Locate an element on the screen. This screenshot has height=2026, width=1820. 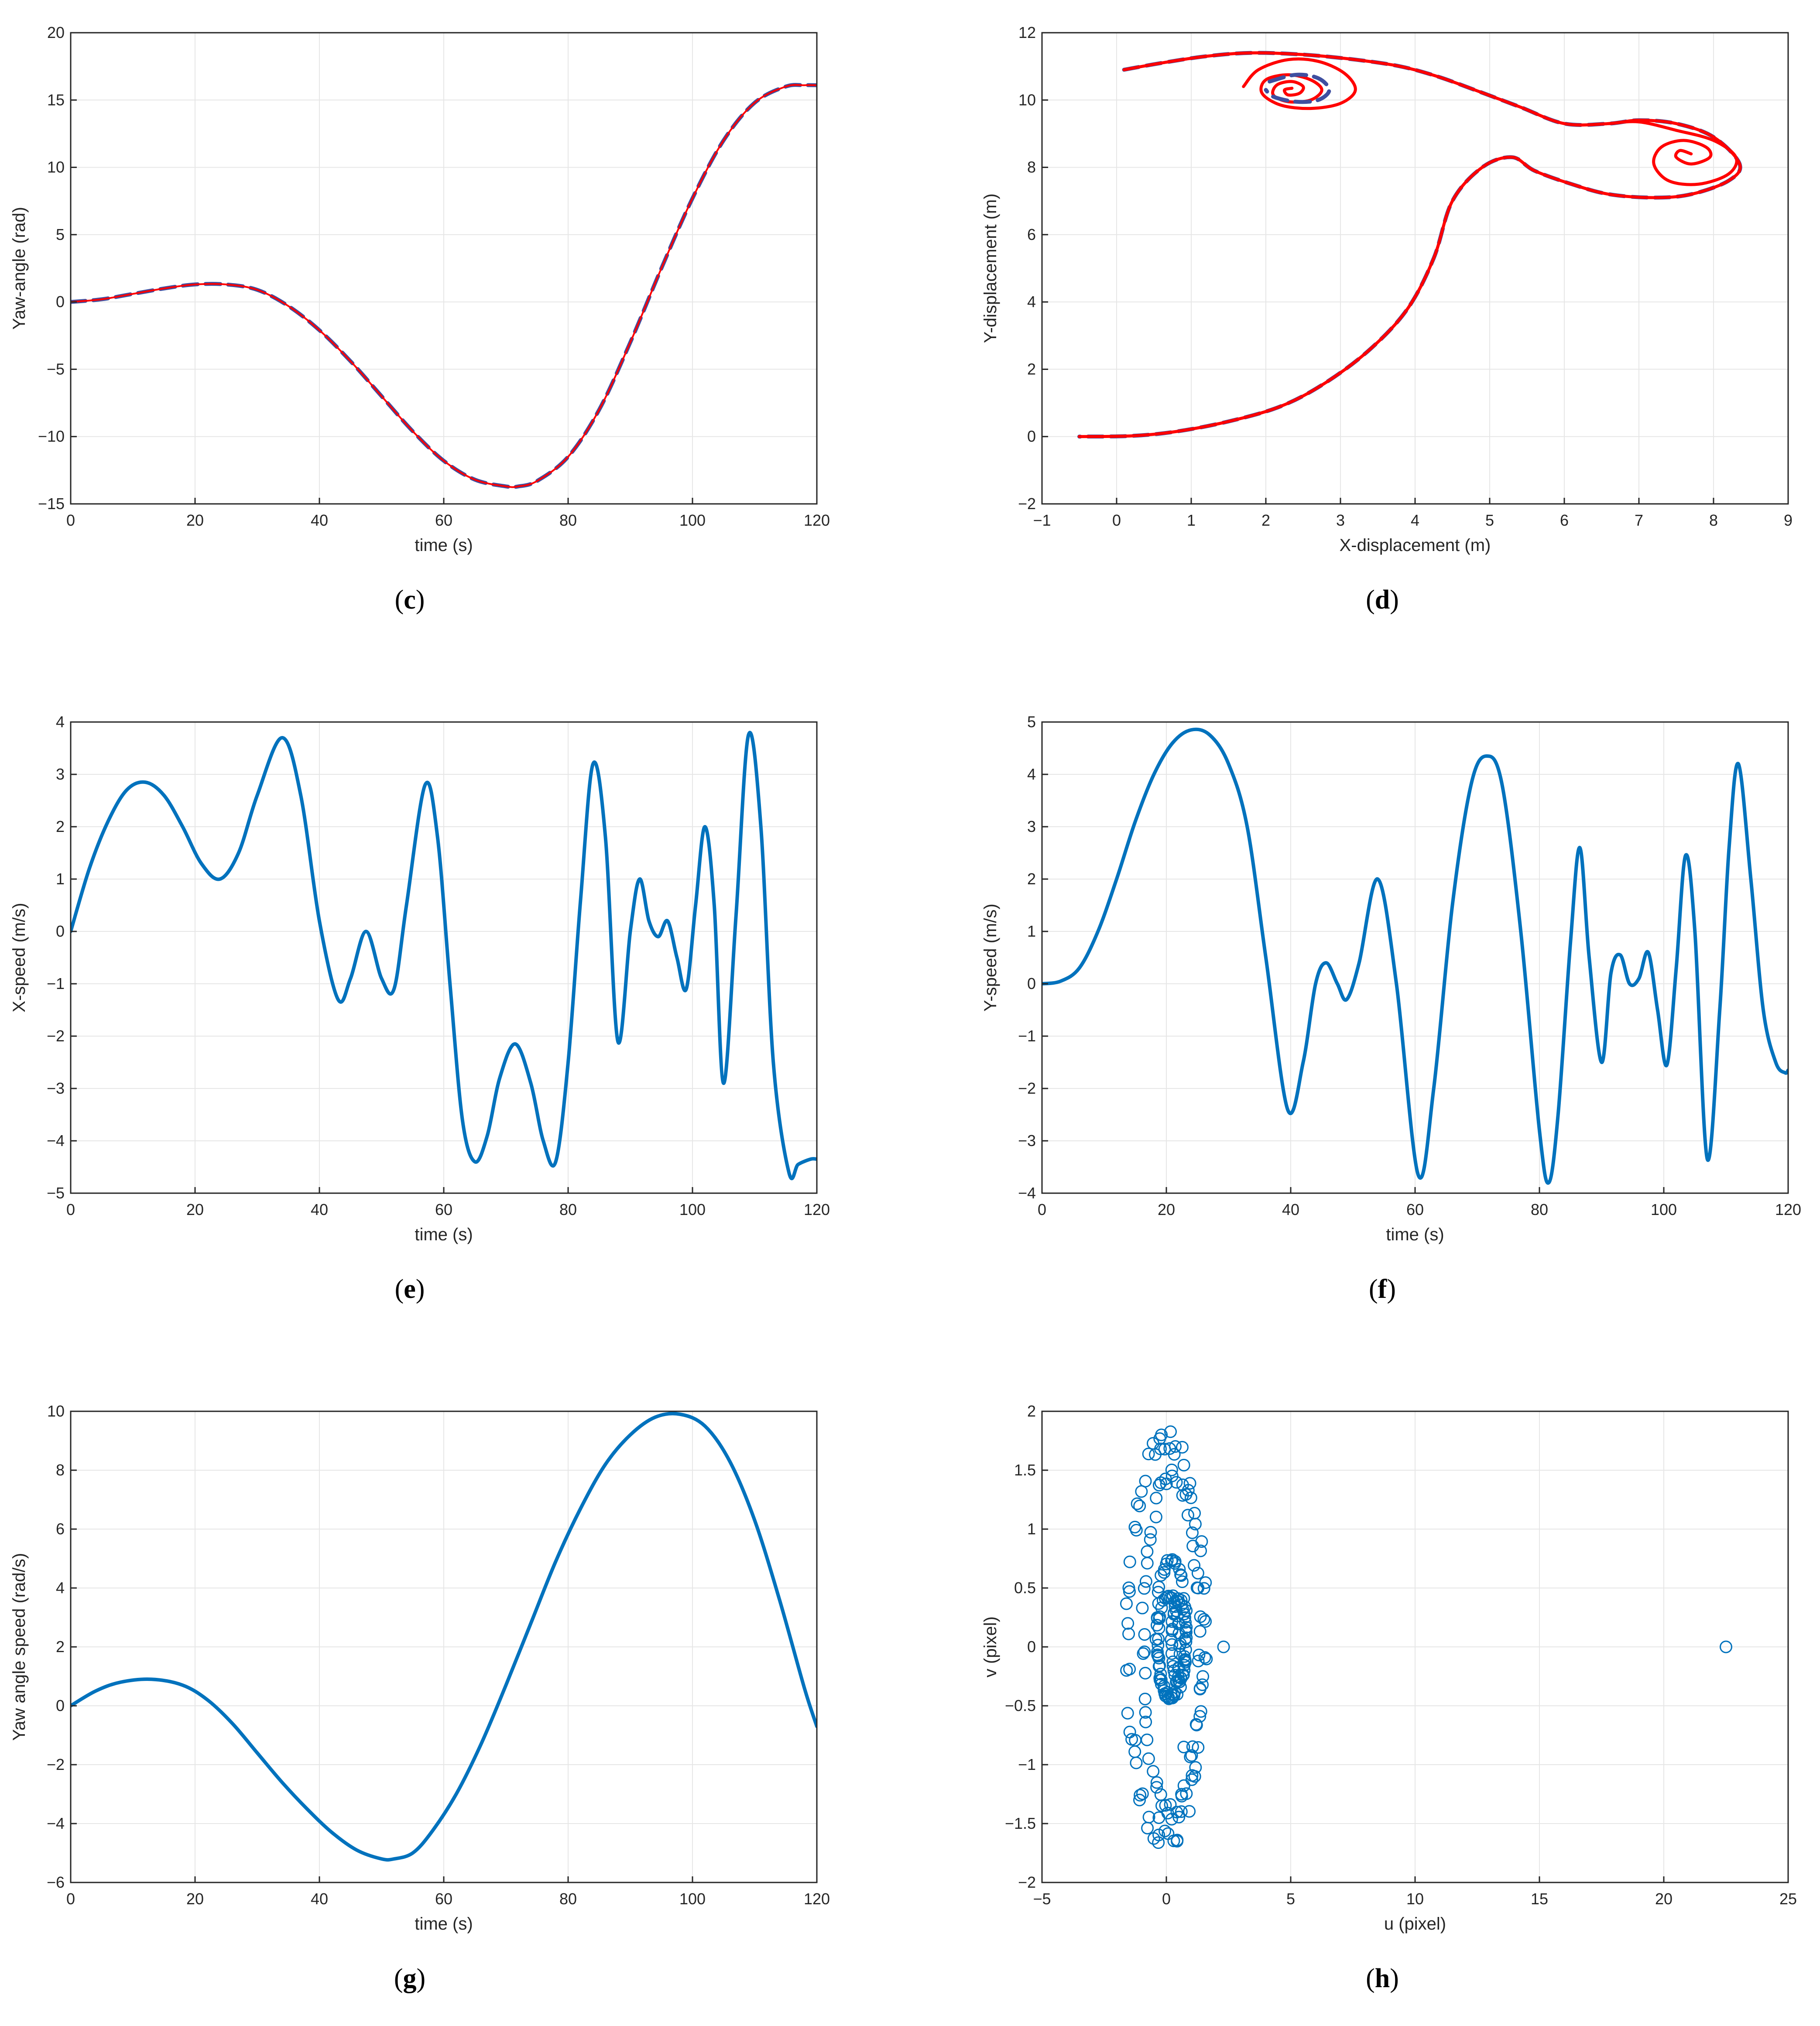
x-tick-label: 6 is located at coordinates (1564, 520).